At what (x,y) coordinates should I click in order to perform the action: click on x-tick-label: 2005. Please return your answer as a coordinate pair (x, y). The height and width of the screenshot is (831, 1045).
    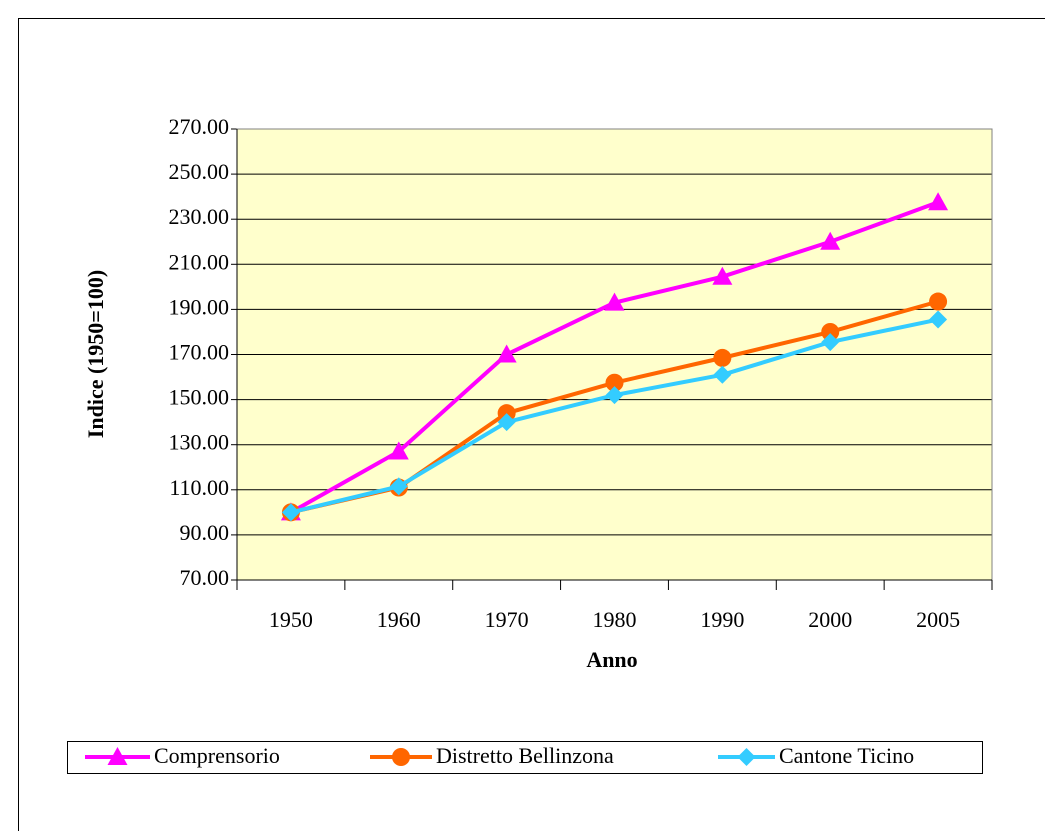
    Looking at the image, I should click on (938, 619).